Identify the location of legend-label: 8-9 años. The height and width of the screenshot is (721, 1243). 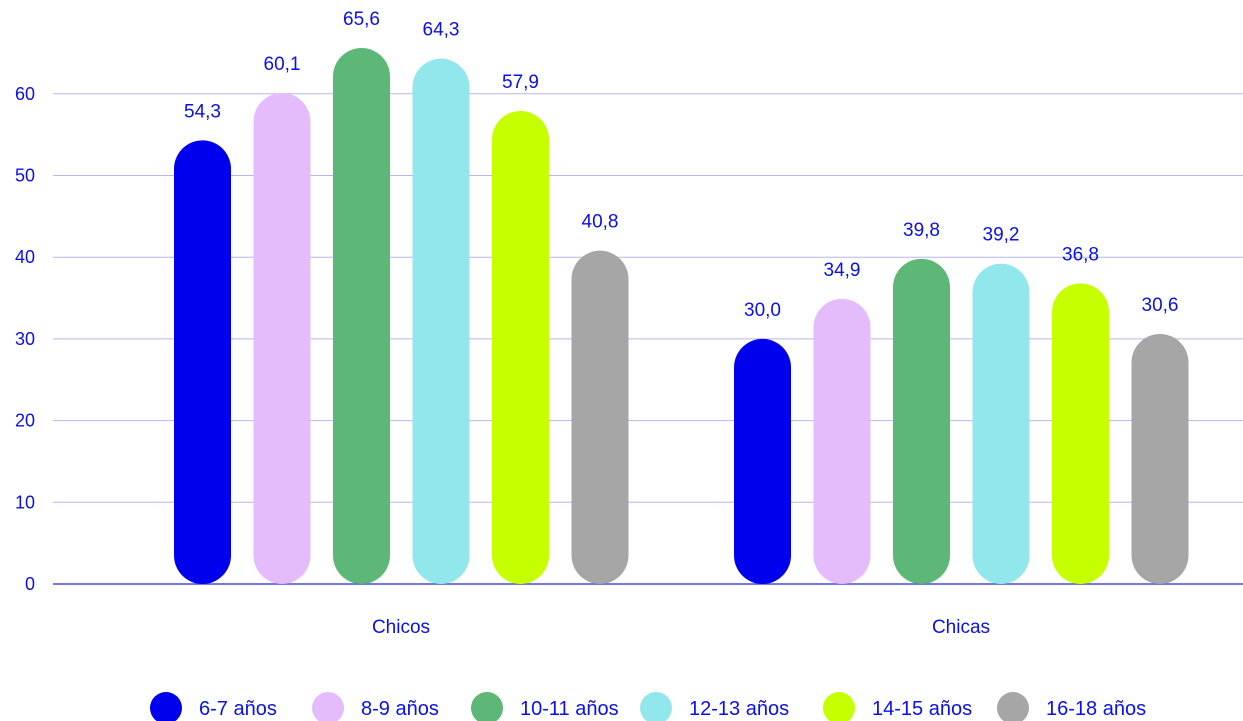
(400, 709).